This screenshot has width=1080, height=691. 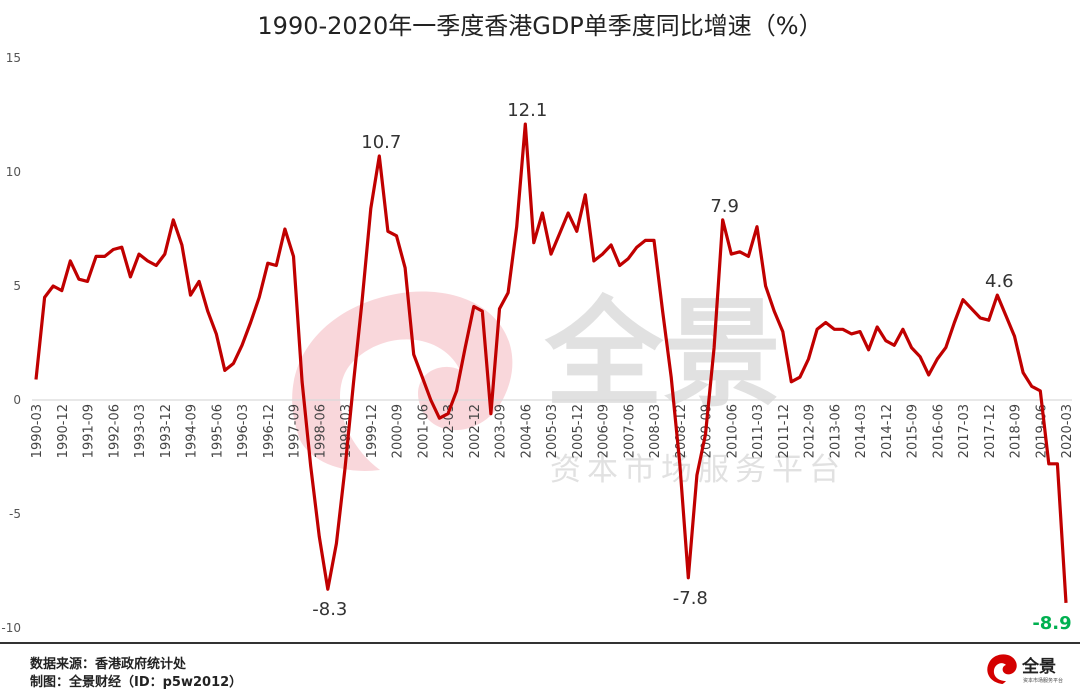 What do you see at coordinates (938, 431) in the screenshot?
I see `x-tick-label: 2016-06` at bounding box center [938, 431].